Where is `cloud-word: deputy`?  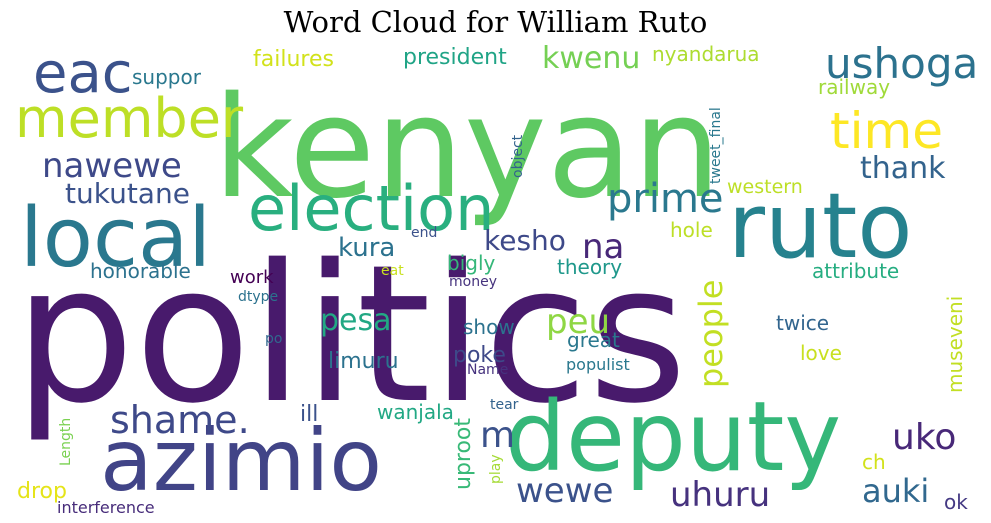 cloud-word: deputy is located at coordinates (673, 437).